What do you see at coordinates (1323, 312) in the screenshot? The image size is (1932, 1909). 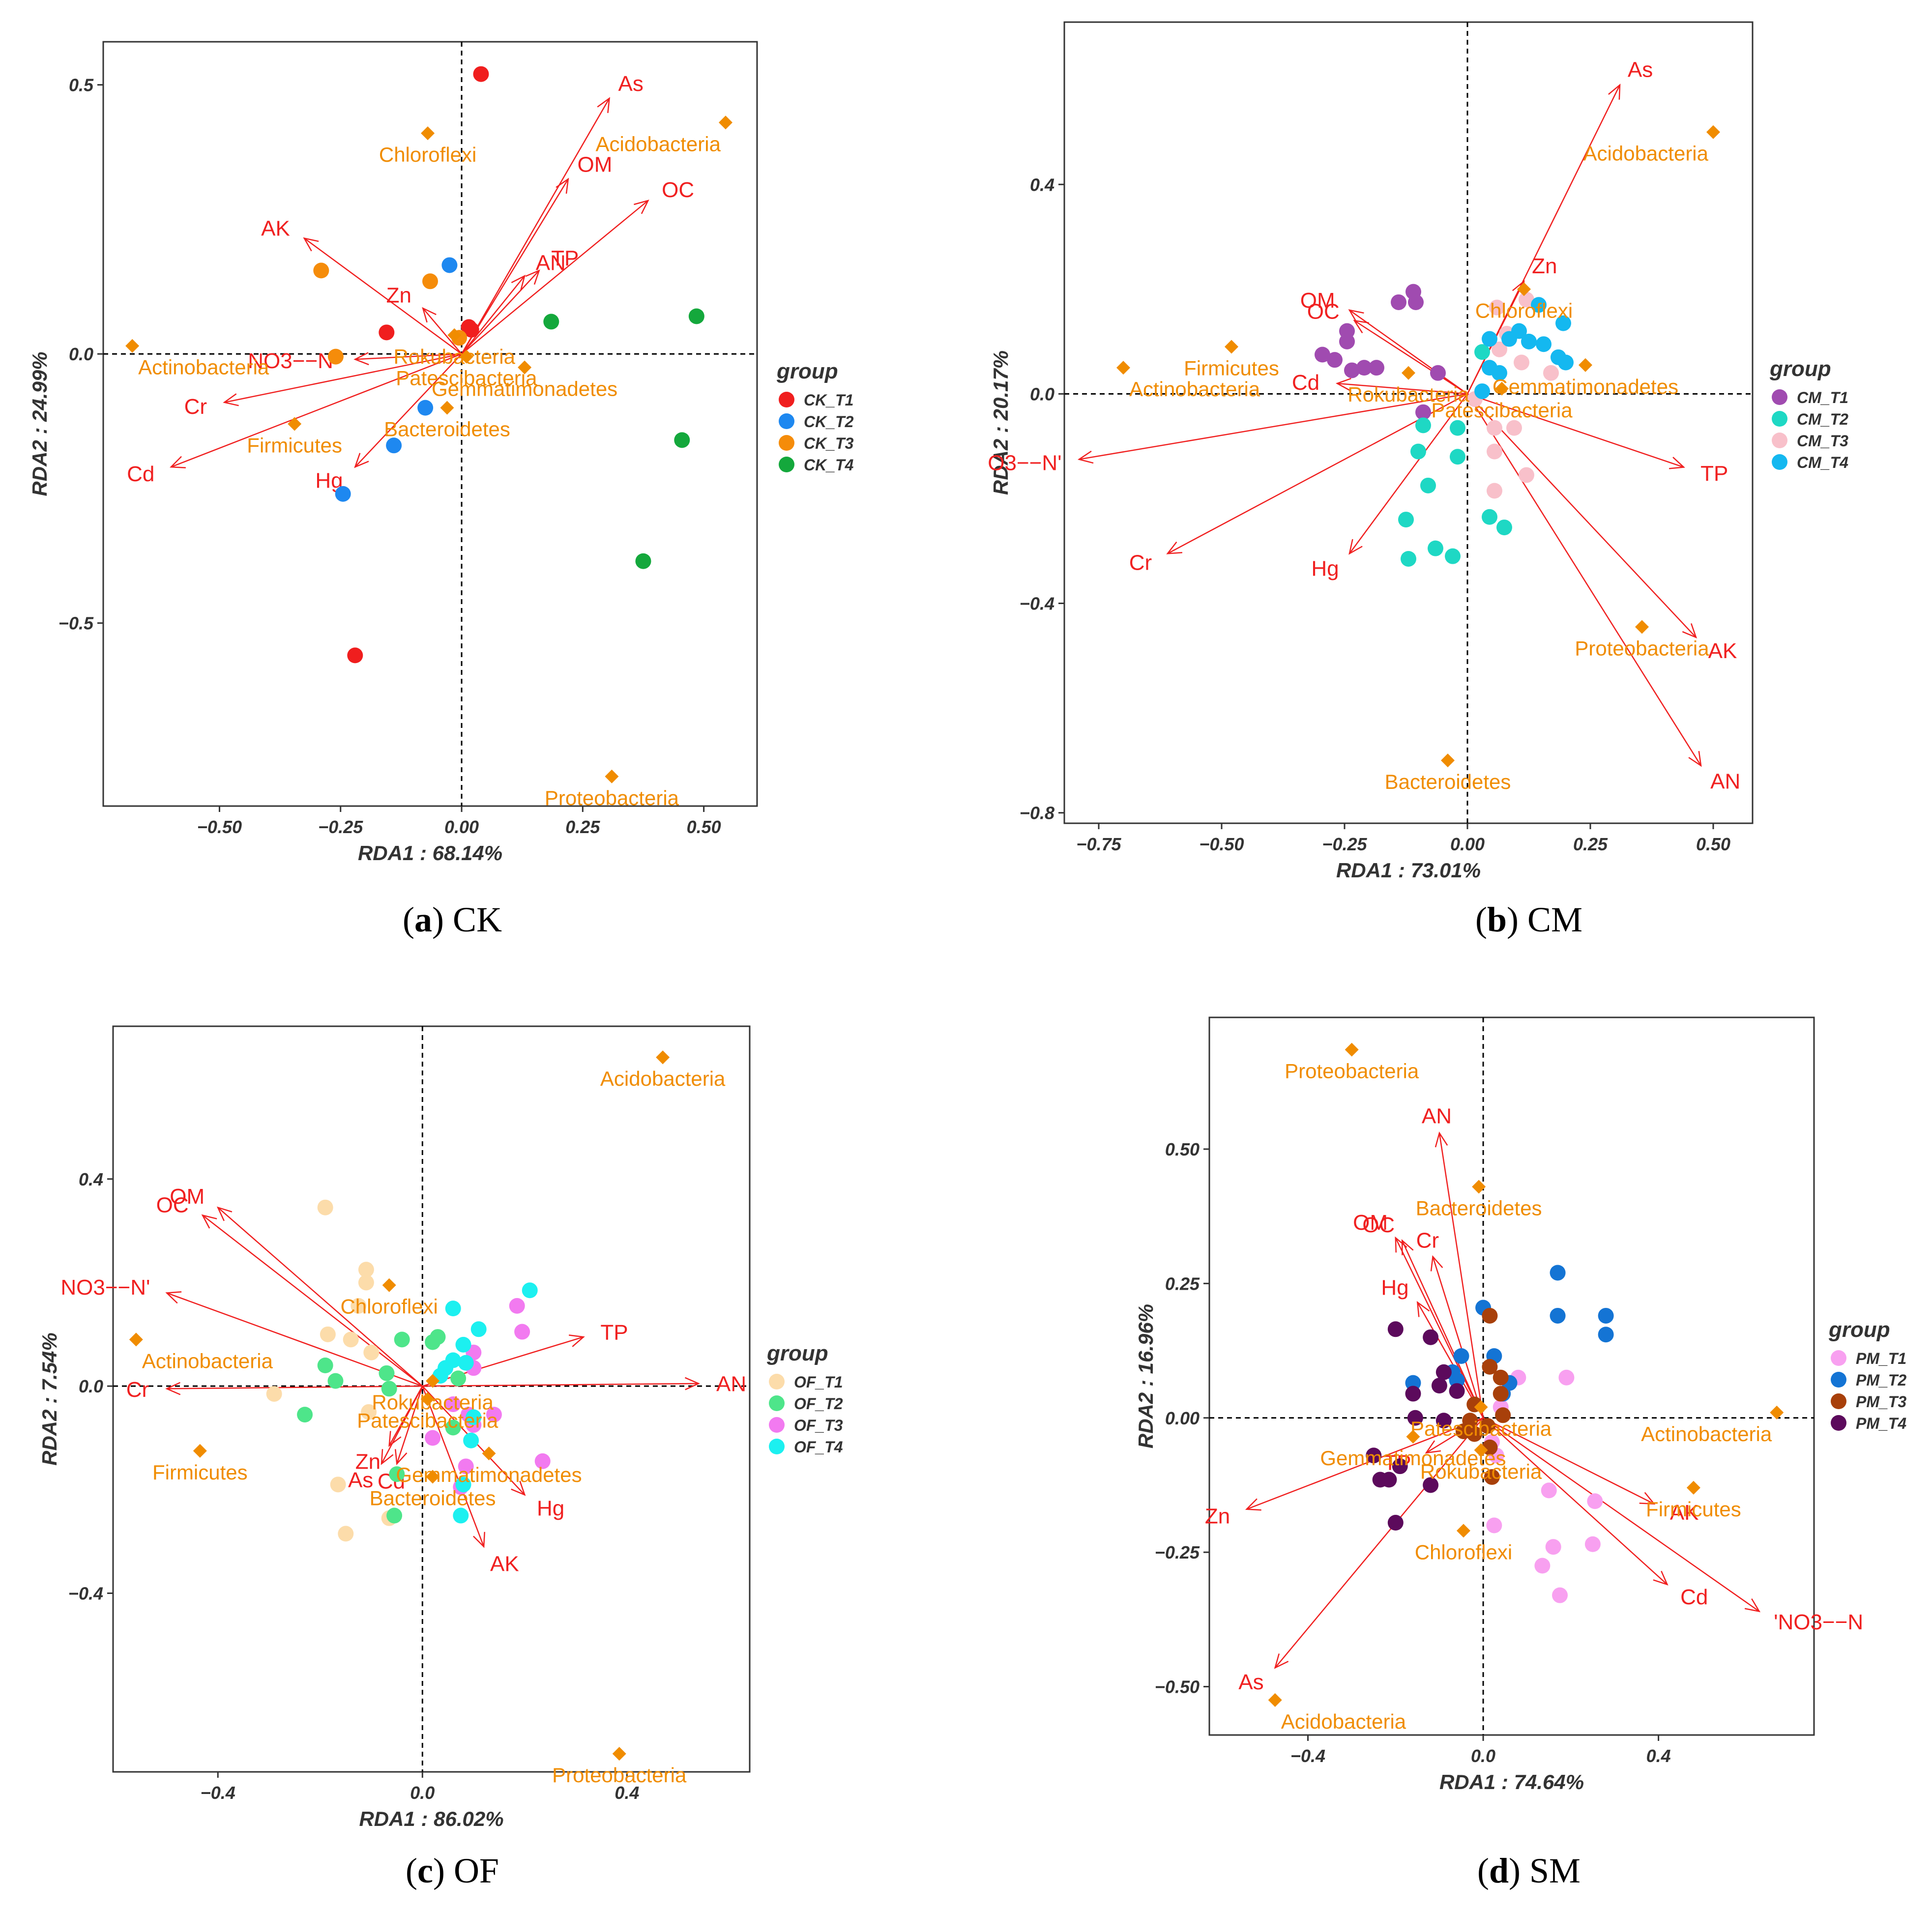 I see `factor-label: OC` at bounding box center [1323, 312].